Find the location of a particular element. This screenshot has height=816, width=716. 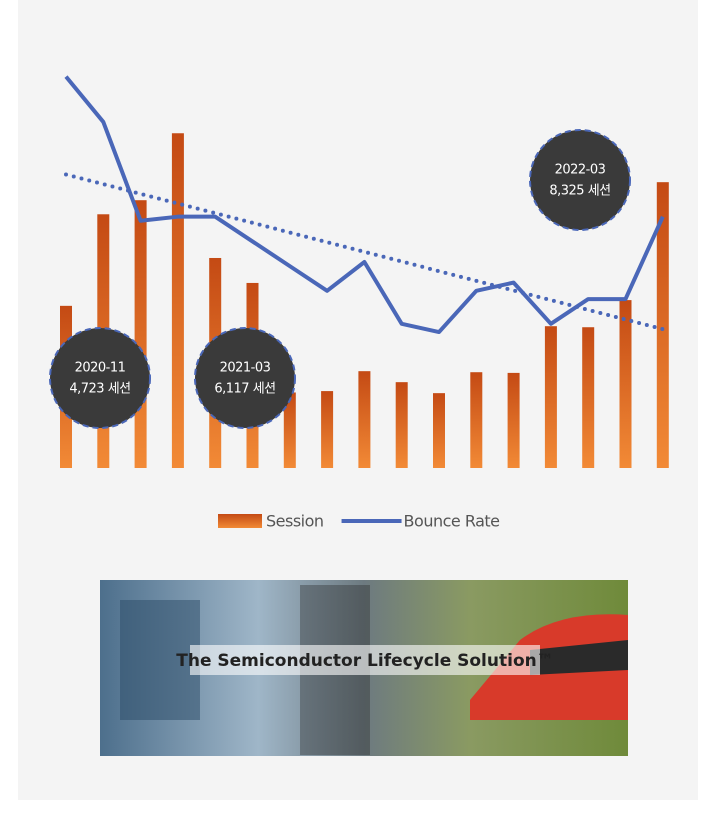

banner-text: The Semiconductor Lifecycle Solution™ is located at coordinates (364, 661).